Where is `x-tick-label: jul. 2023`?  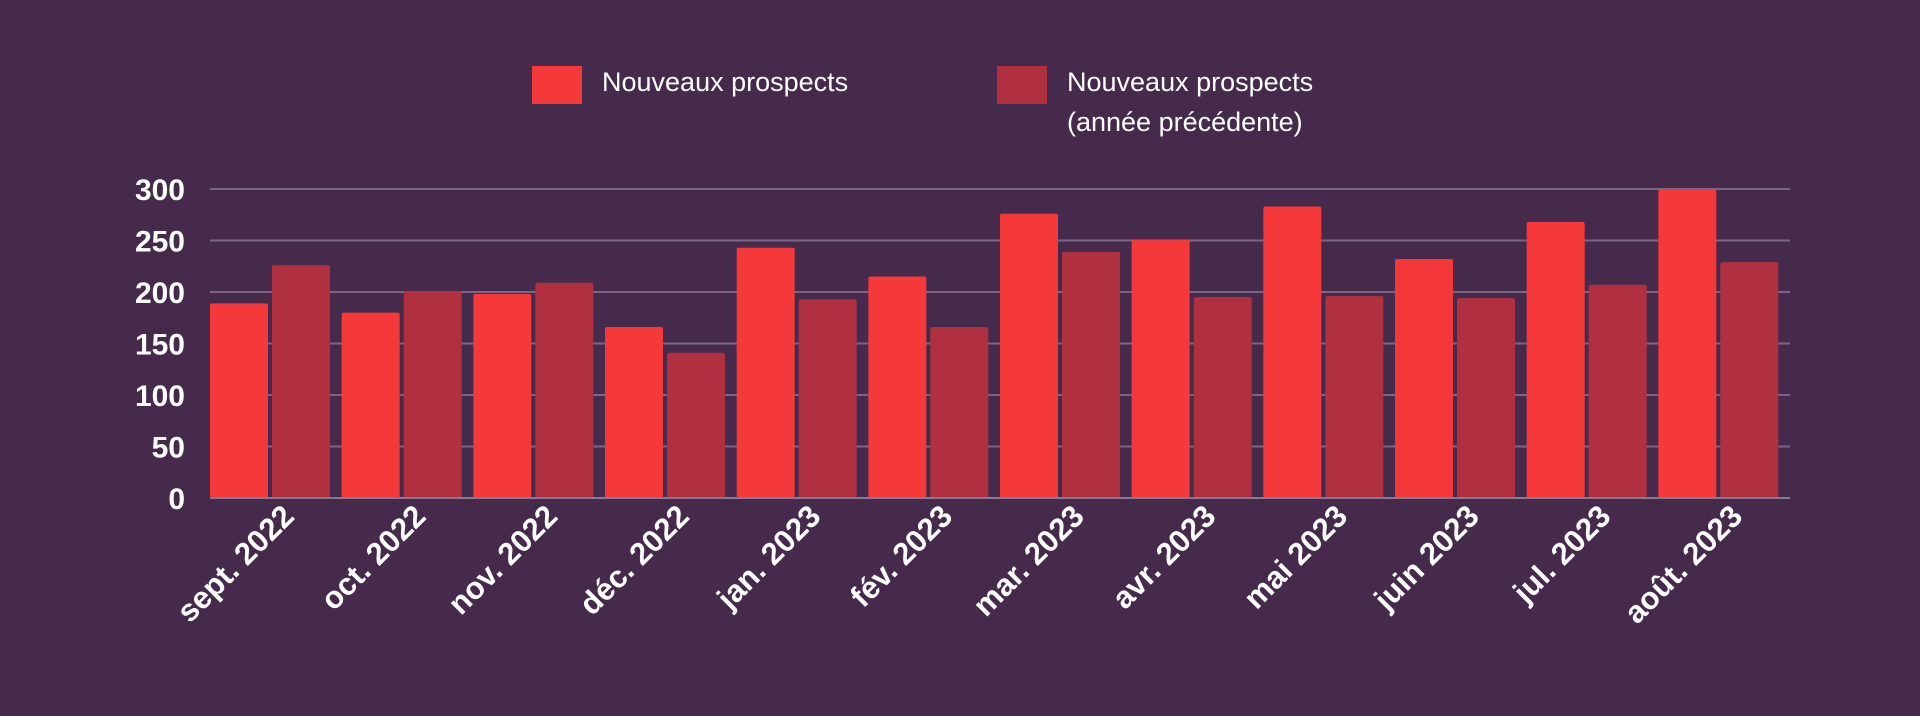 x-tick-label: jul. 2023 is located at coordinates (1561, 554).